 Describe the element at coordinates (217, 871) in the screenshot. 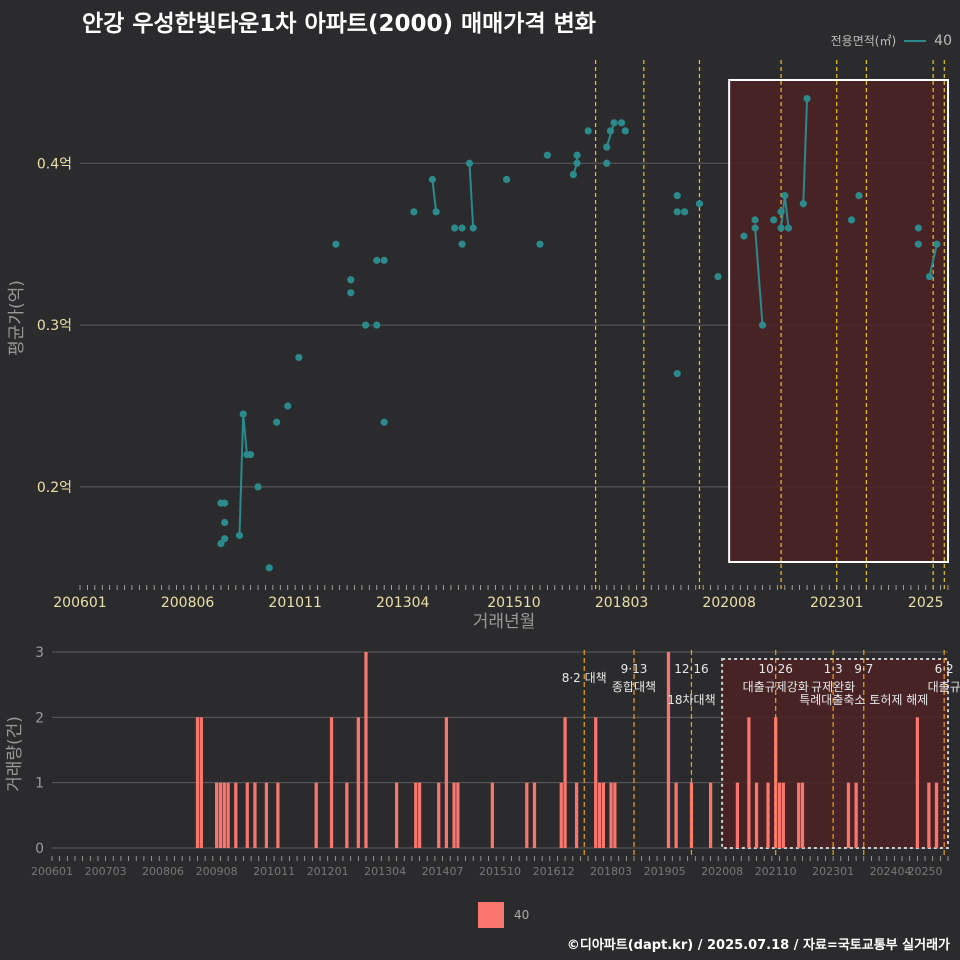

I see `bar-x-tick-label: 200908` at that location.